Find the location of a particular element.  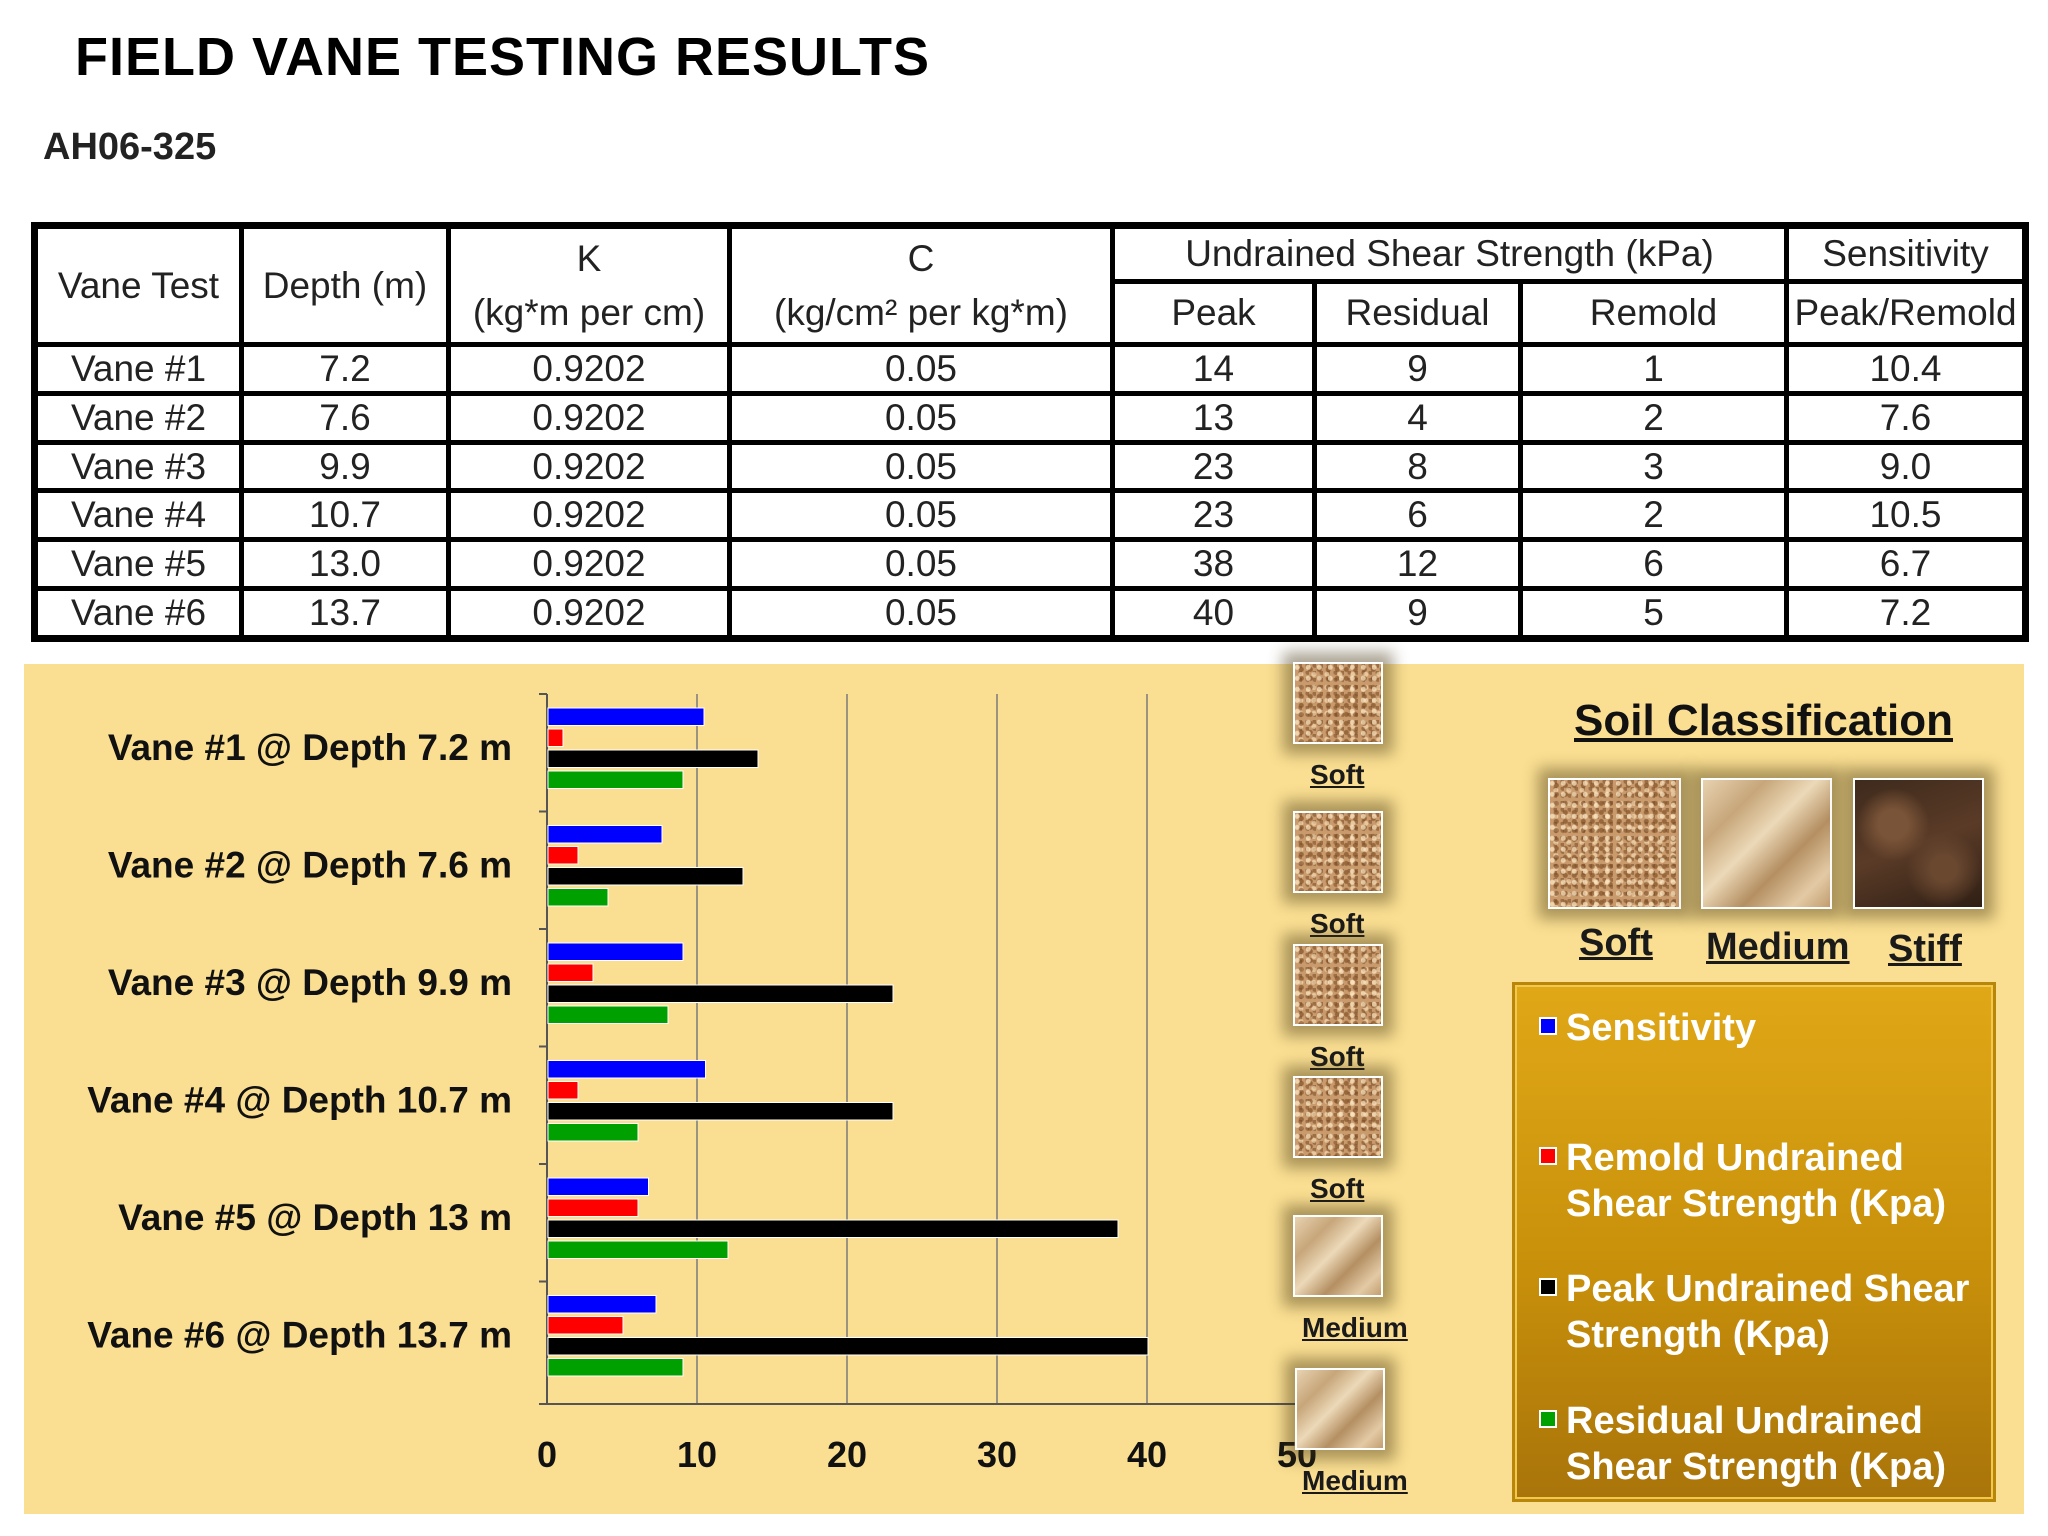

table-cell: 3 is located at coordinates (1653, 466).